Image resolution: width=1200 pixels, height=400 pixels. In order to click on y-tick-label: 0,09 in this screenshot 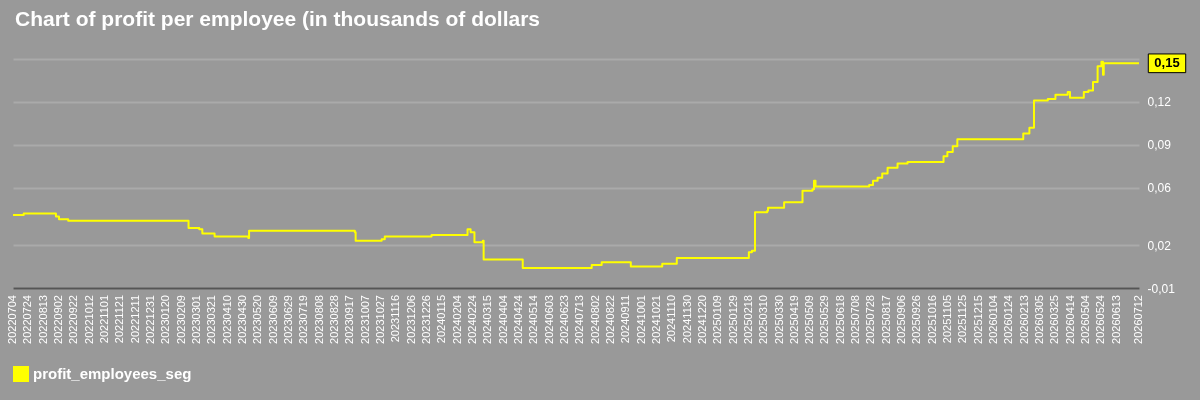, I will do `click(1159, 145)`.